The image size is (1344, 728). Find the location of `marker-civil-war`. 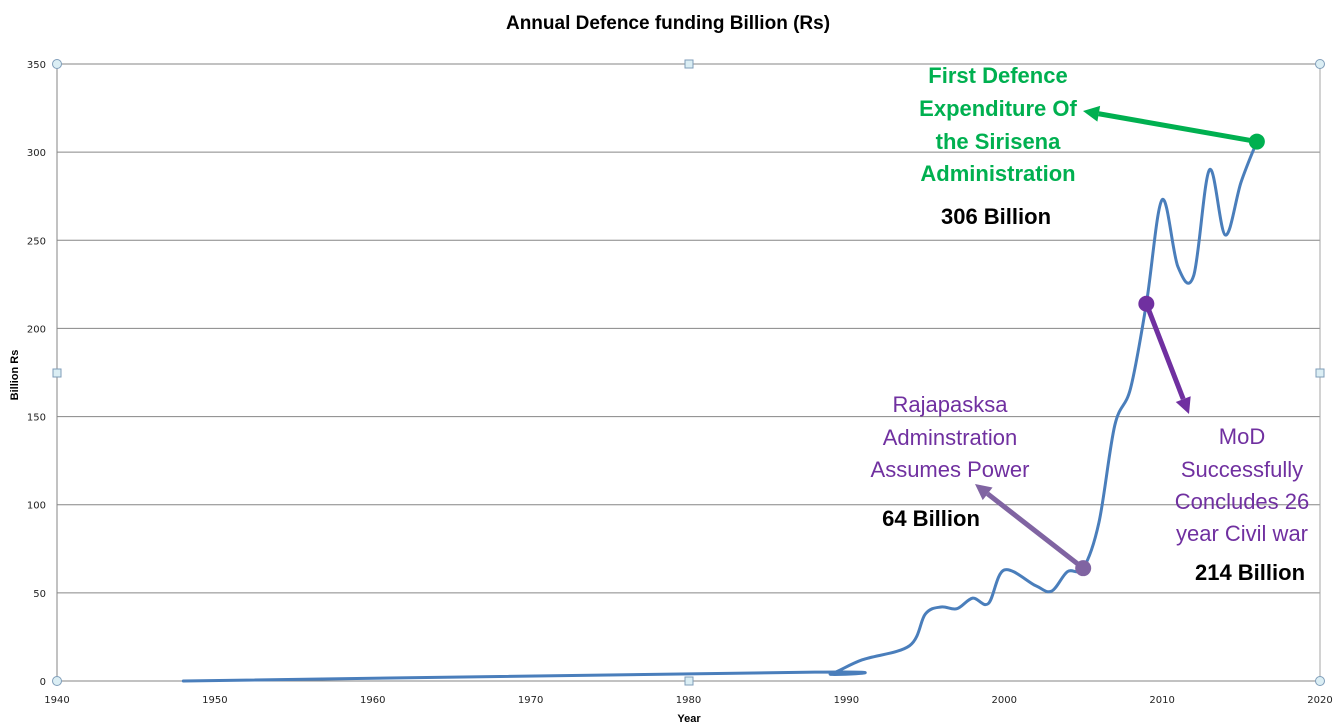

marker-civil-war is located at coordinates (1146, 303).